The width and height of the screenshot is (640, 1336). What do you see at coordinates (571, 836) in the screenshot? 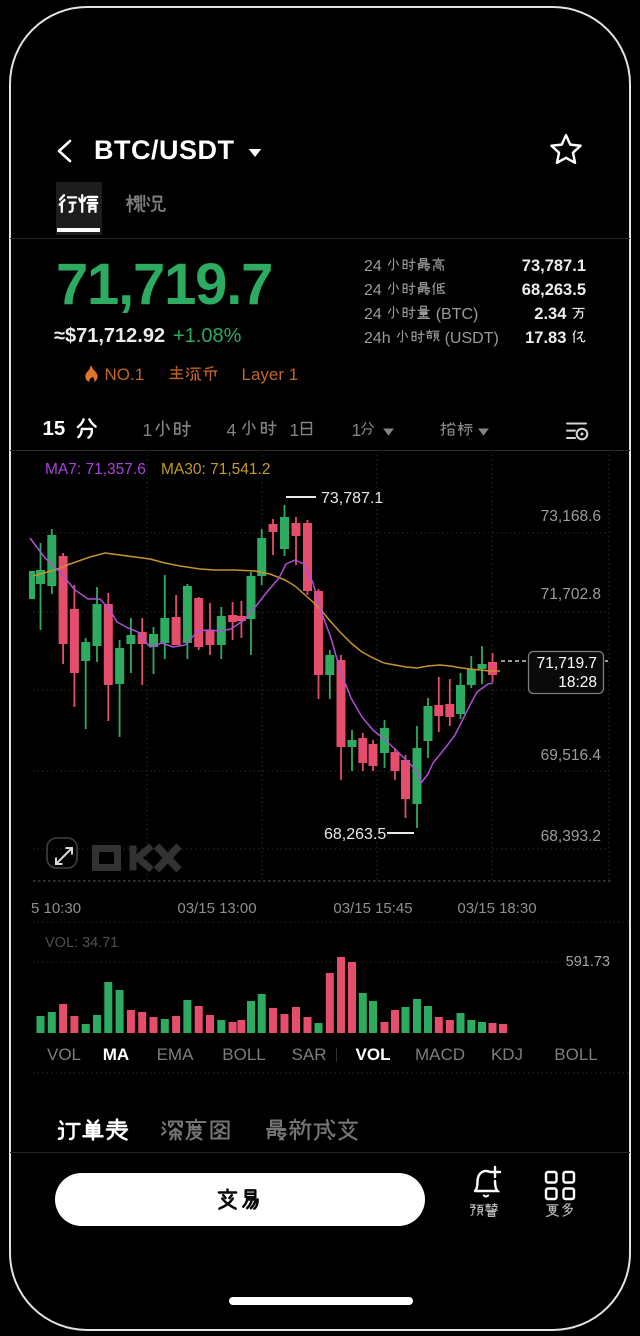
I see `svg-text: 68,393.2` at bounding box center [571, 836].